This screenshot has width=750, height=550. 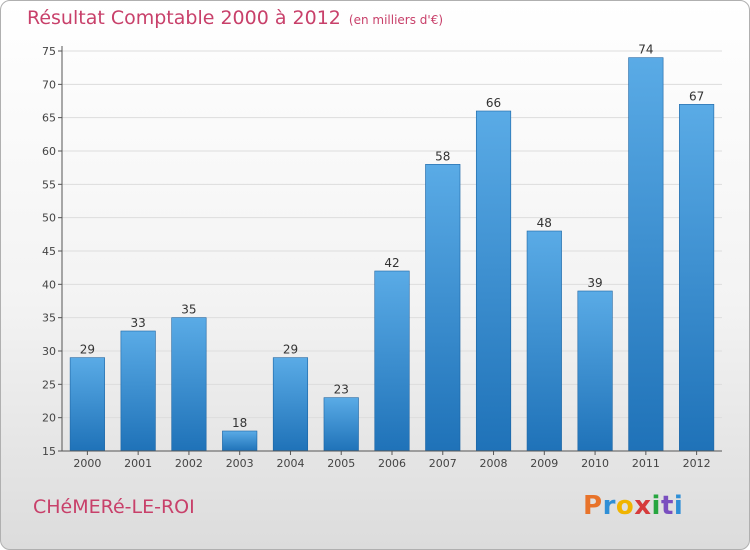 What do you see at coordinates (443, 463) in the screenshot?
I see `x-tick-label: 2007` at bounding box center [443, 463].